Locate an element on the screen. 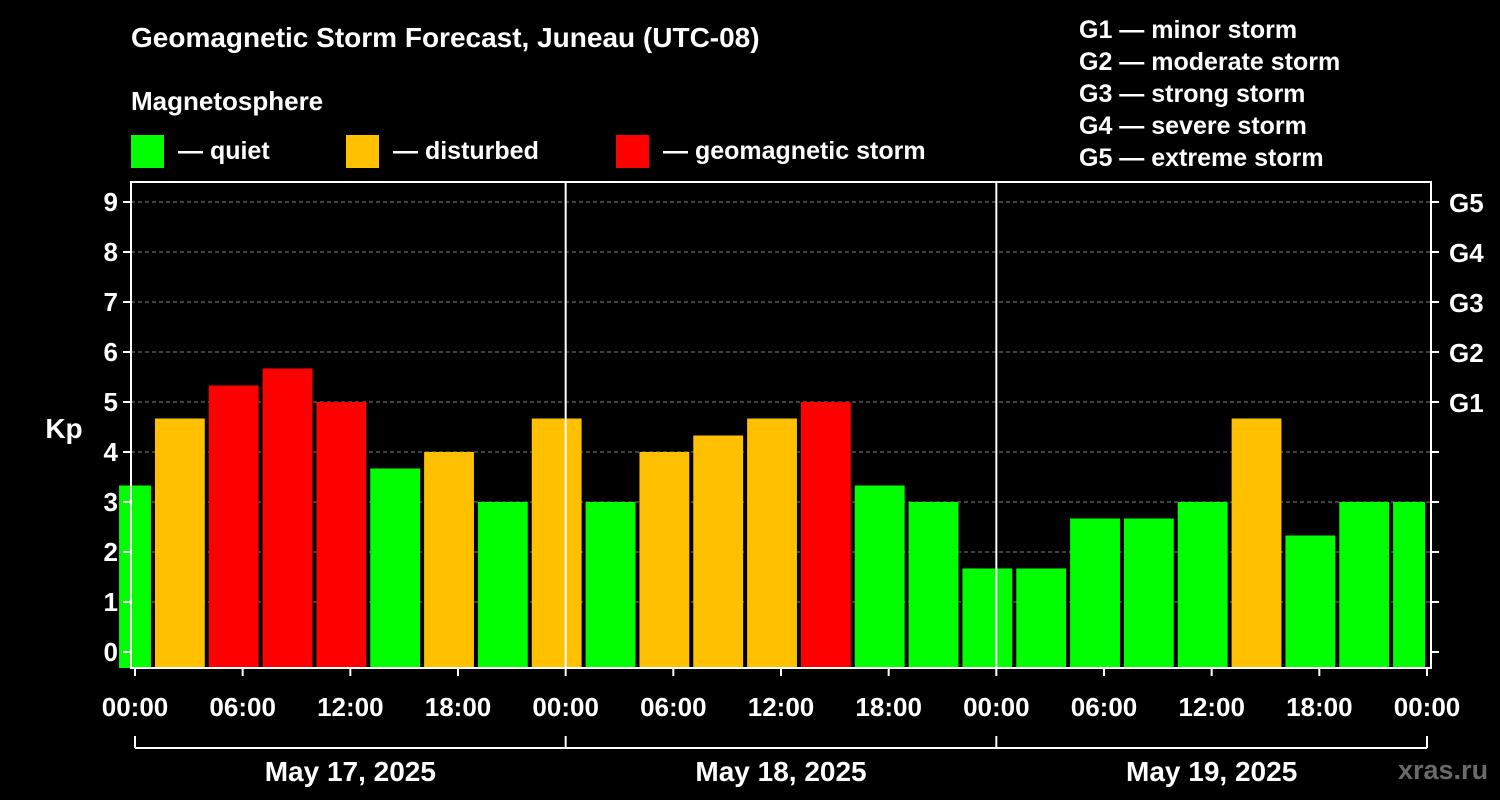  legend-disturbed-swatch is located at coordinates (362, 151).